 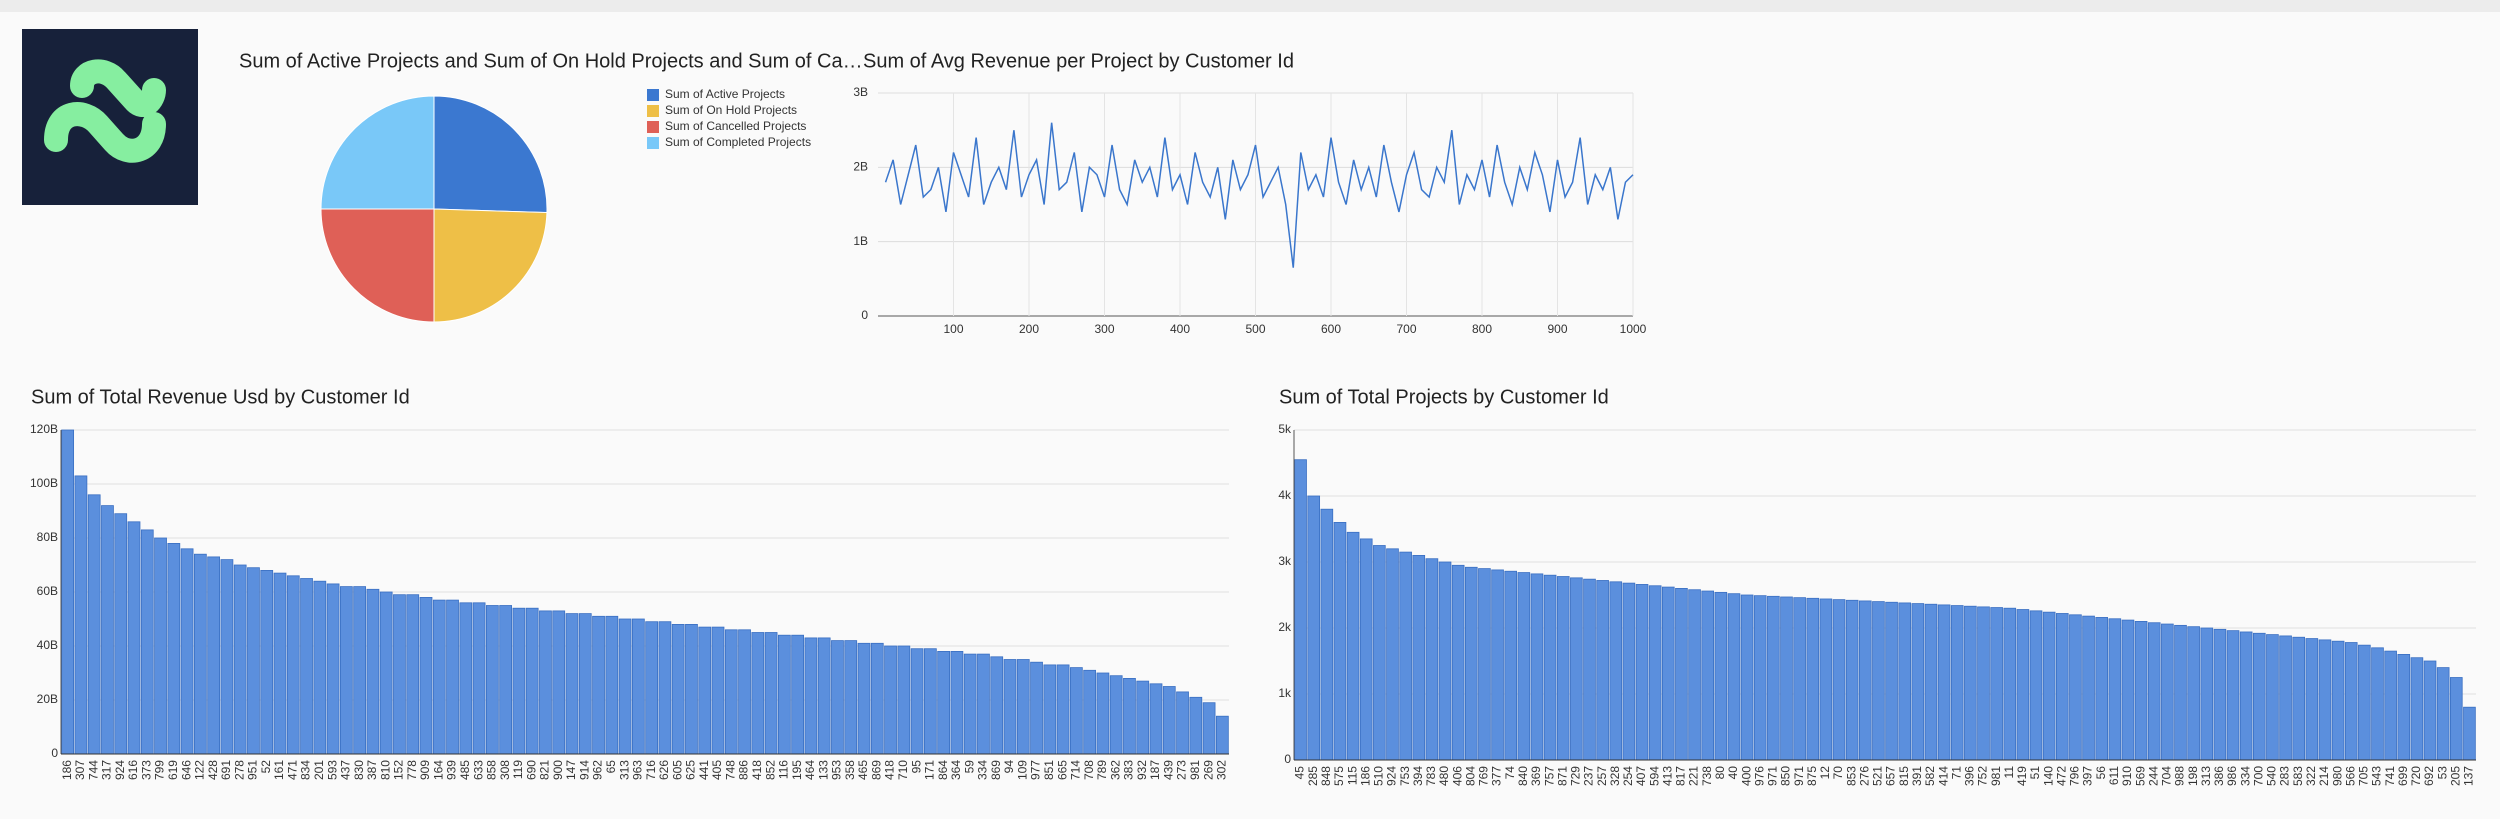 I want to click on x-tick-label: 65, so click(x=611, y=767).